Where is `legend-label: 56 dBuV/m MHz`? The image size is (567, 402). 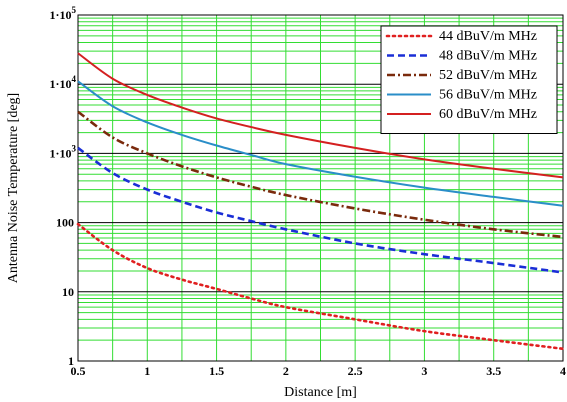 legend-label: 56 dBuV/m MHz is located at coordinates (488, 95).